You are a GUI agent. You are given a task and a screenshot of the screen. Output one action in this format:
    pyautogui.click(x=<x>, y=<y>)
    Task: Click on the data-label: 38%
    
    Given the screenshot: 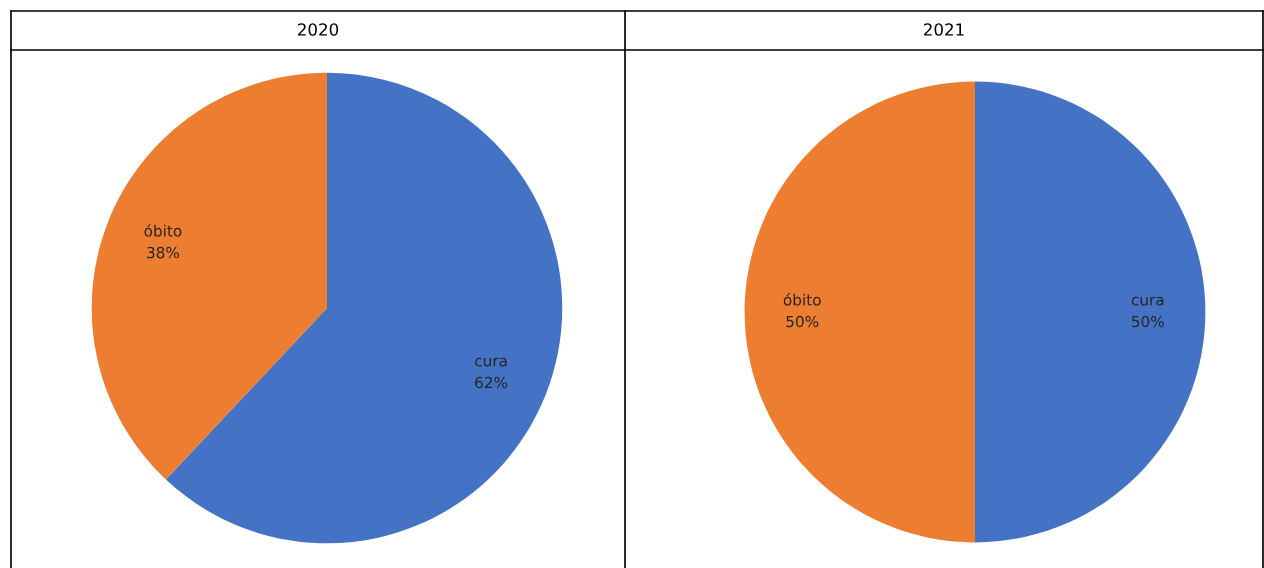 What is the action you would take?
    pyautogui.click(x=163, y=252)
    